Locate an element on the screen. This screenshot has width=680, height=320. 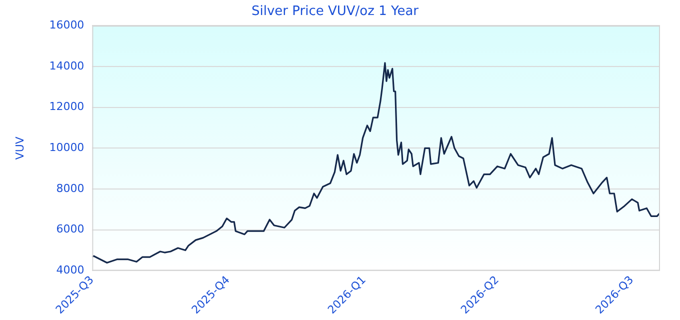
y-tick-label: 14000 is located at coordinates (66, 65).